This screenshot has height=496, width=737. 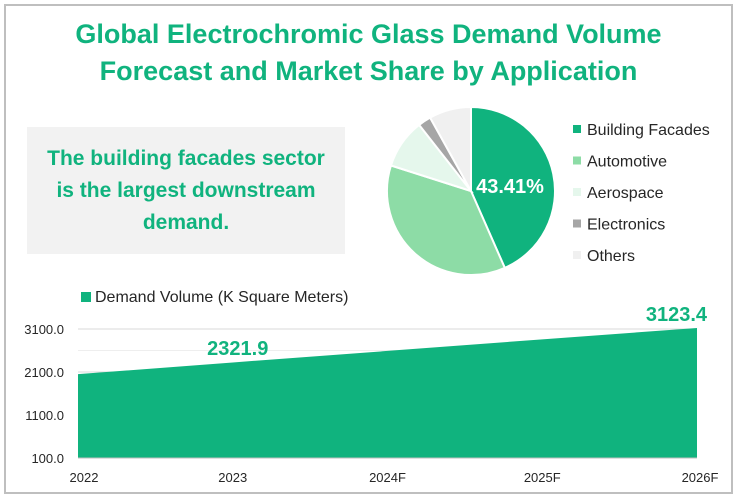 I want to click on x-tick-label: 2024F, so click(x=387, y=477).